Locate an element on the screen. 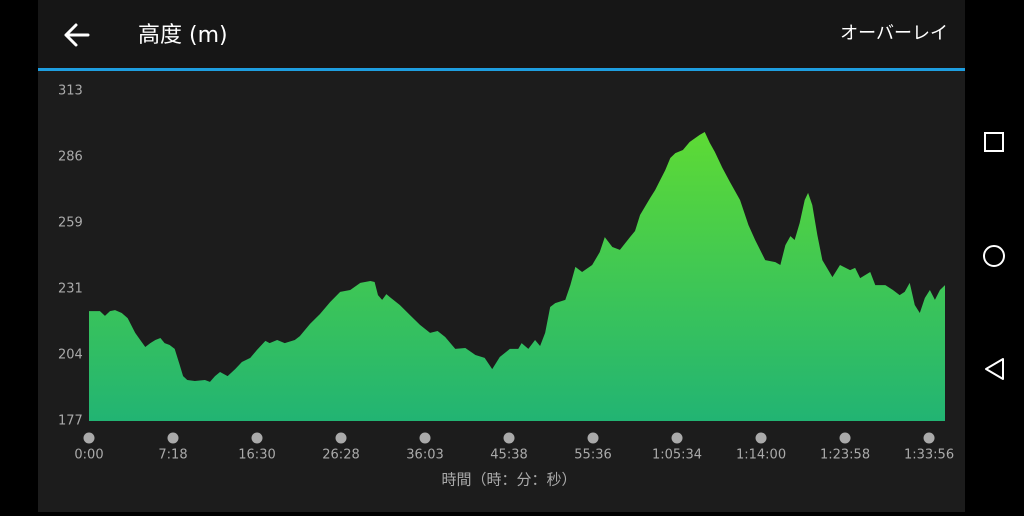 This screenshot has height=516, width=1024. x-tick-label: 1:33:56 is located at coordinates (929, 455).